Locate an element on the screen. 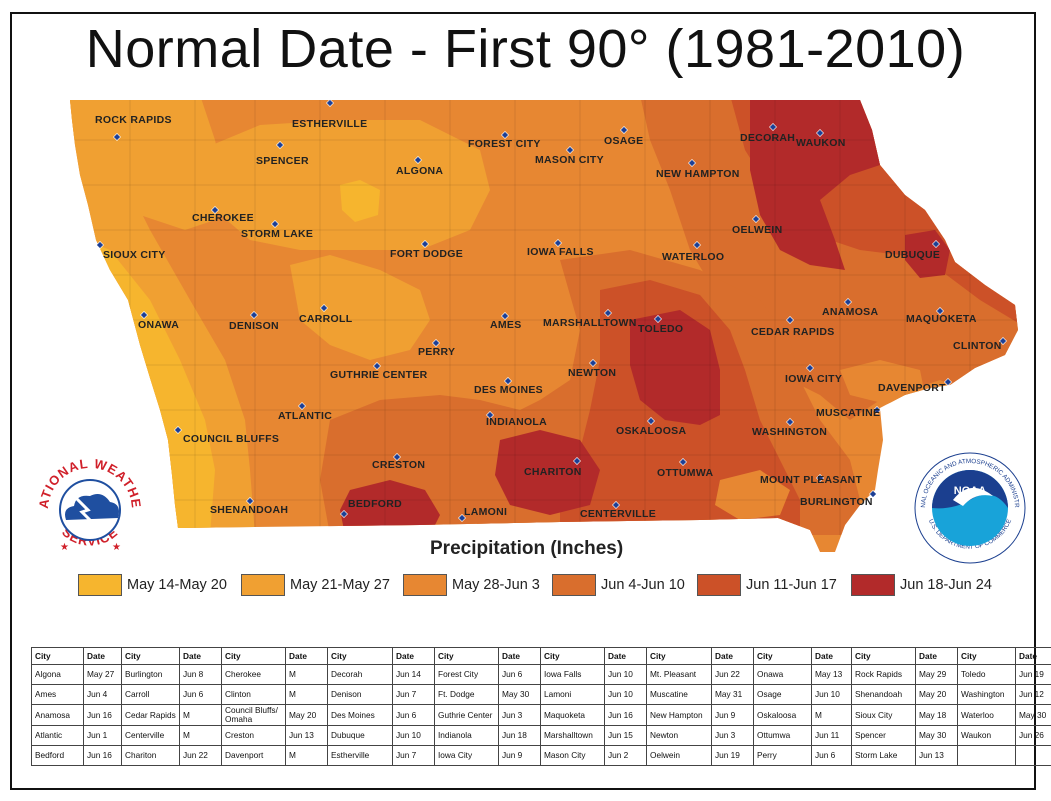  table-cell: Jun 3 is located at coordinates (732, 735).